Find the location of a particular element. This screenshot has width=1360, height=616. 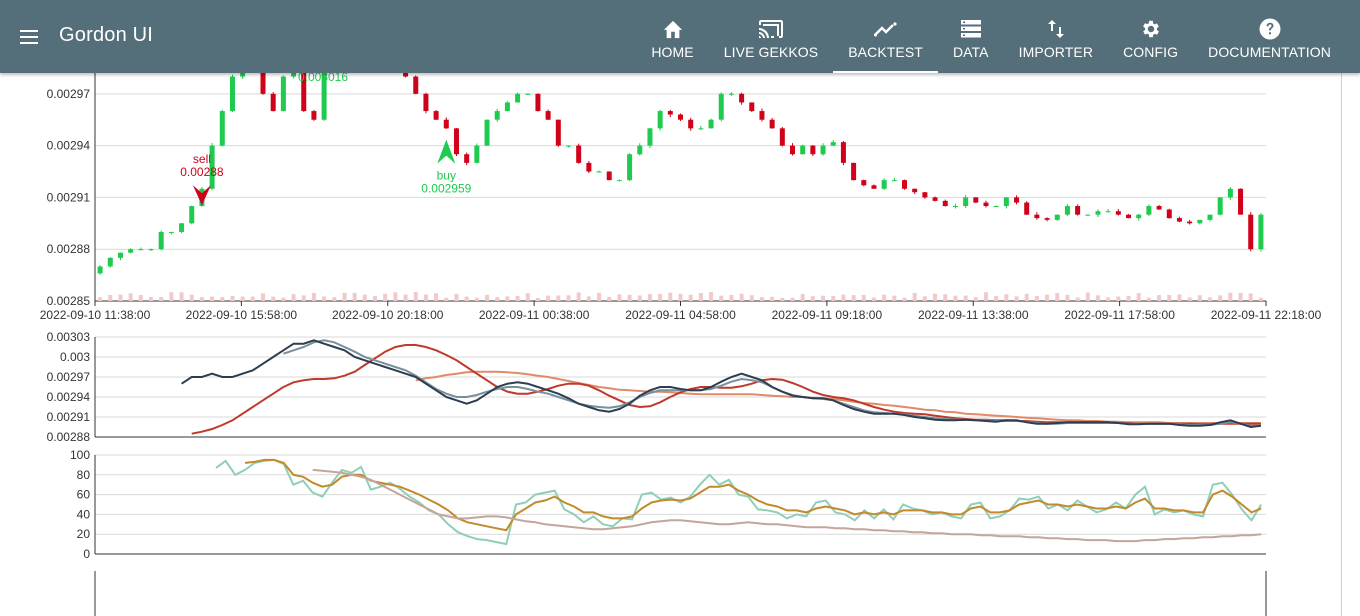

app-title: Gordon UI is located at coordinates (106, 35).